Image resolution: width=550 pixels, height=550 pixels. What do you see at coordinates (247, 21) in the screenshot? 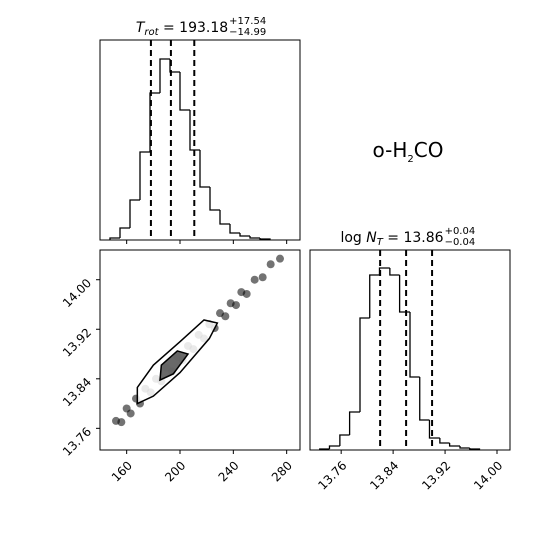
I see `title-upper: +17.54` at bounding box center [247, 21].